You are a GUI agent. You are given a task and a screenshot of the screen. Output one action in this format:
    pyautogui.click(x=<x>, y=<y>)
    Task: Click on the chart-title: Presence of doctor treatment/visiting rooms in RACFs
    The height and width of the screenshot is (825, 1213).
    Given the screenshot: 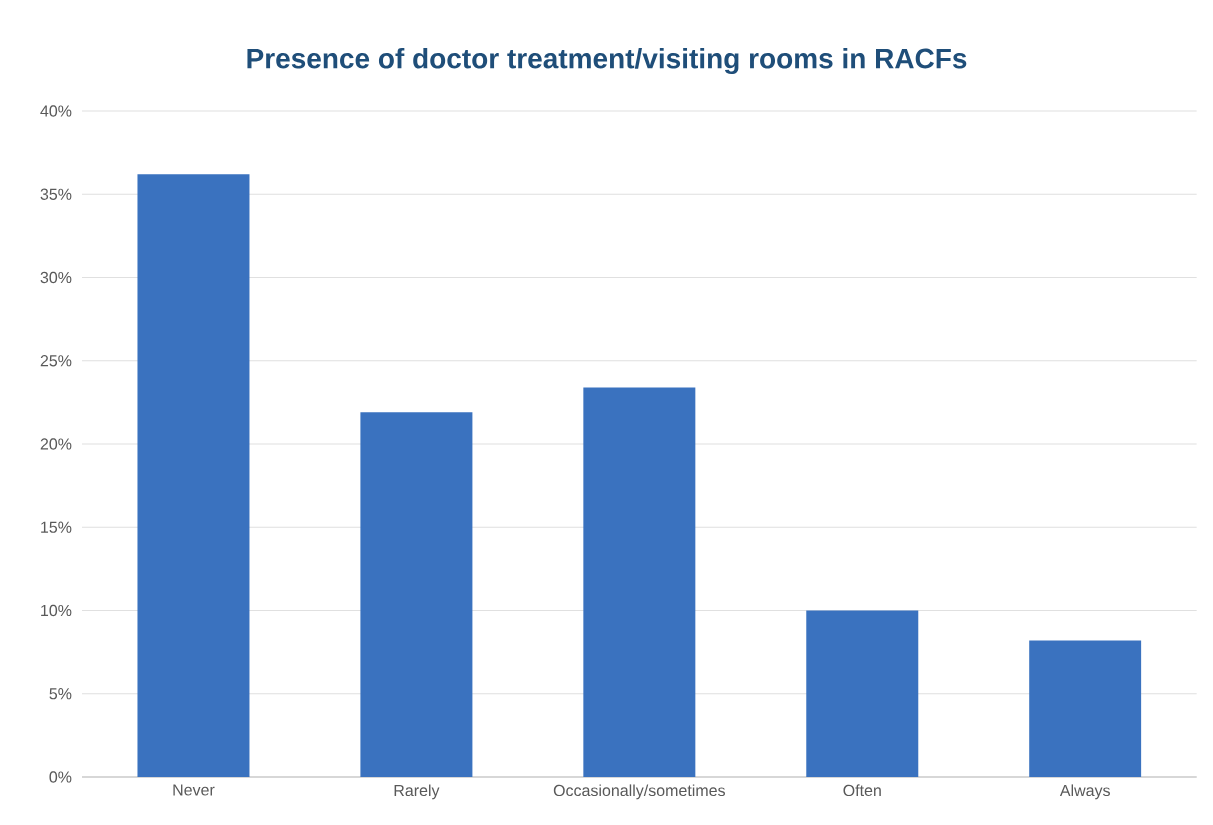 What is the action you would take?
    pyautogui.click(x=607, y=61)
    